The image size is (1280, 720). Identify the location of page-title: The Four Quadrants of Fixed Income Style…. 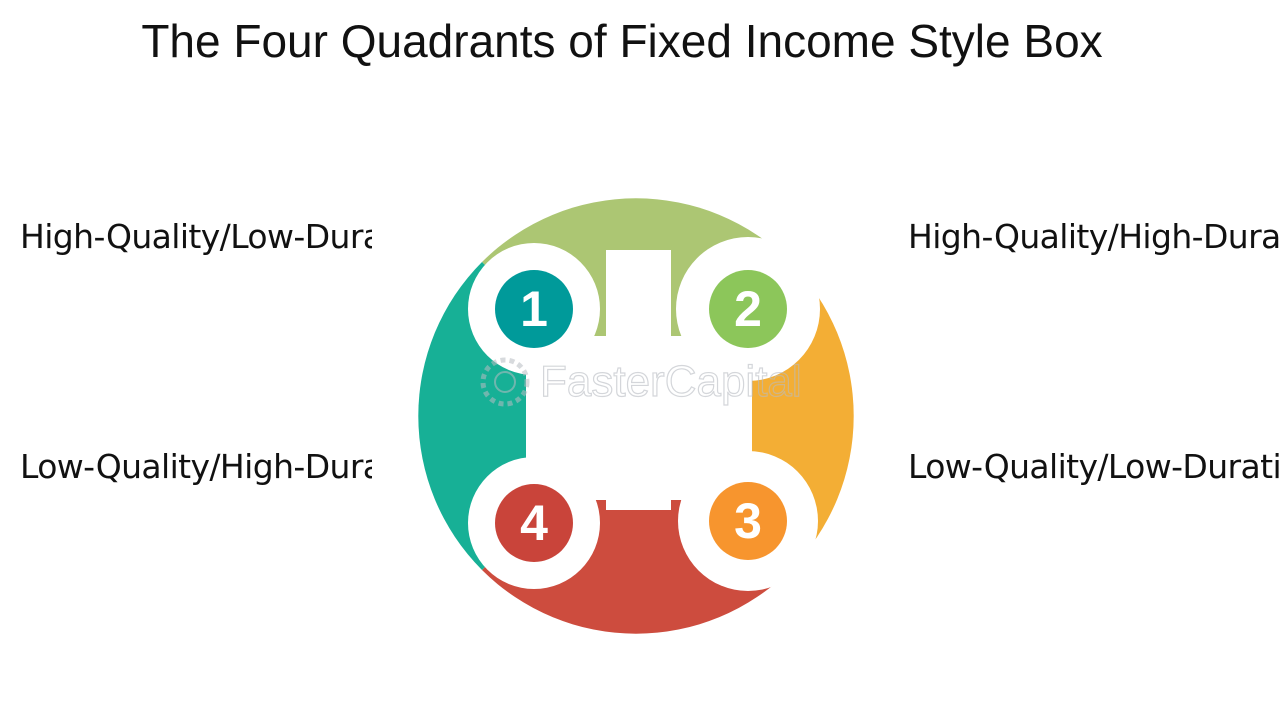
(622, 41).